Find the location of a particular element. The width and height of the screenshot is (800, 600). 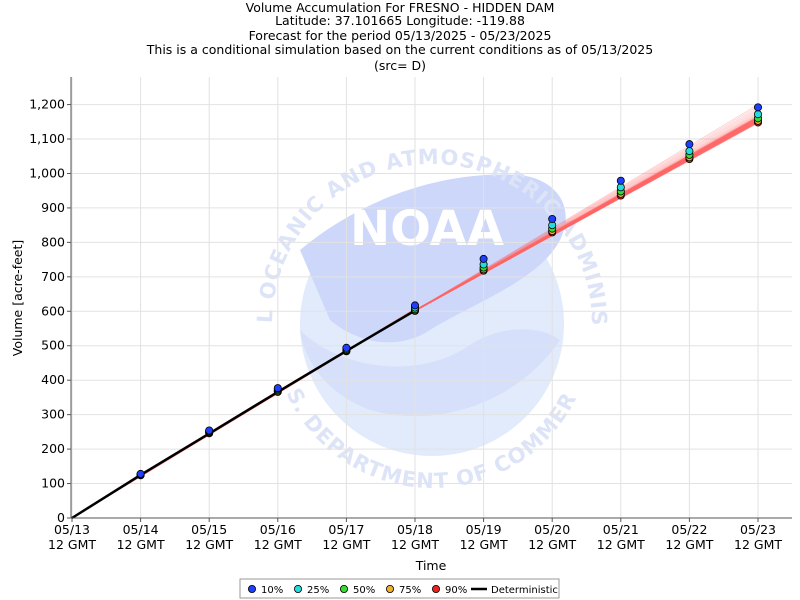

x-tick-date: 05/18 is located at coordinates (415, 529).